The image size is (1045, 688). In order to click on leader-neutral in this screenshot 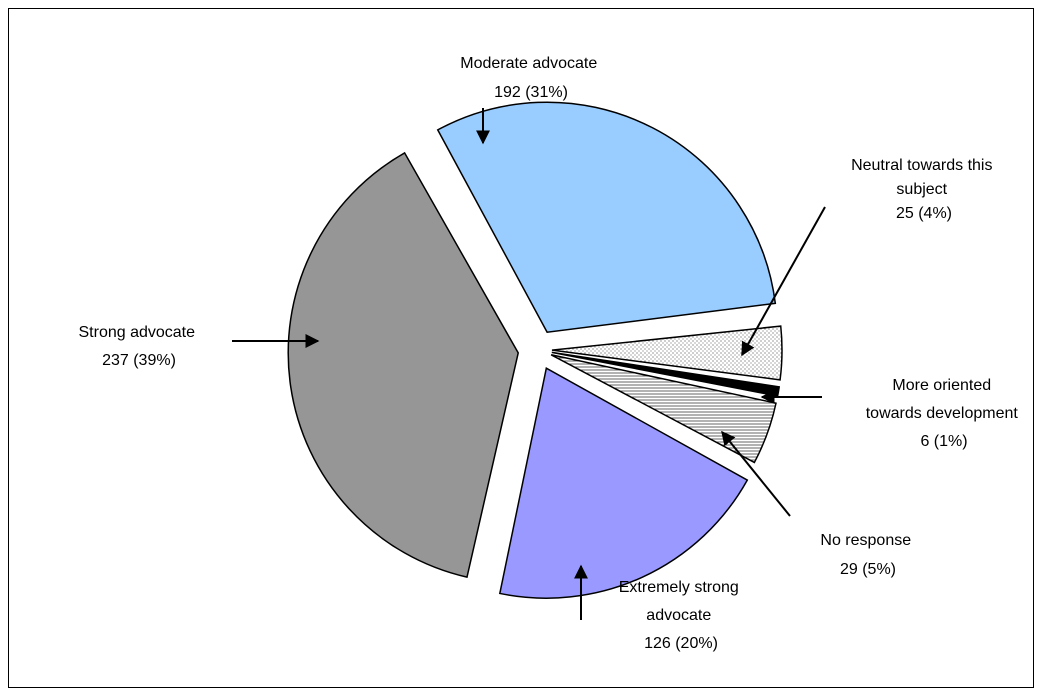, I will do `click(783, 281)`.